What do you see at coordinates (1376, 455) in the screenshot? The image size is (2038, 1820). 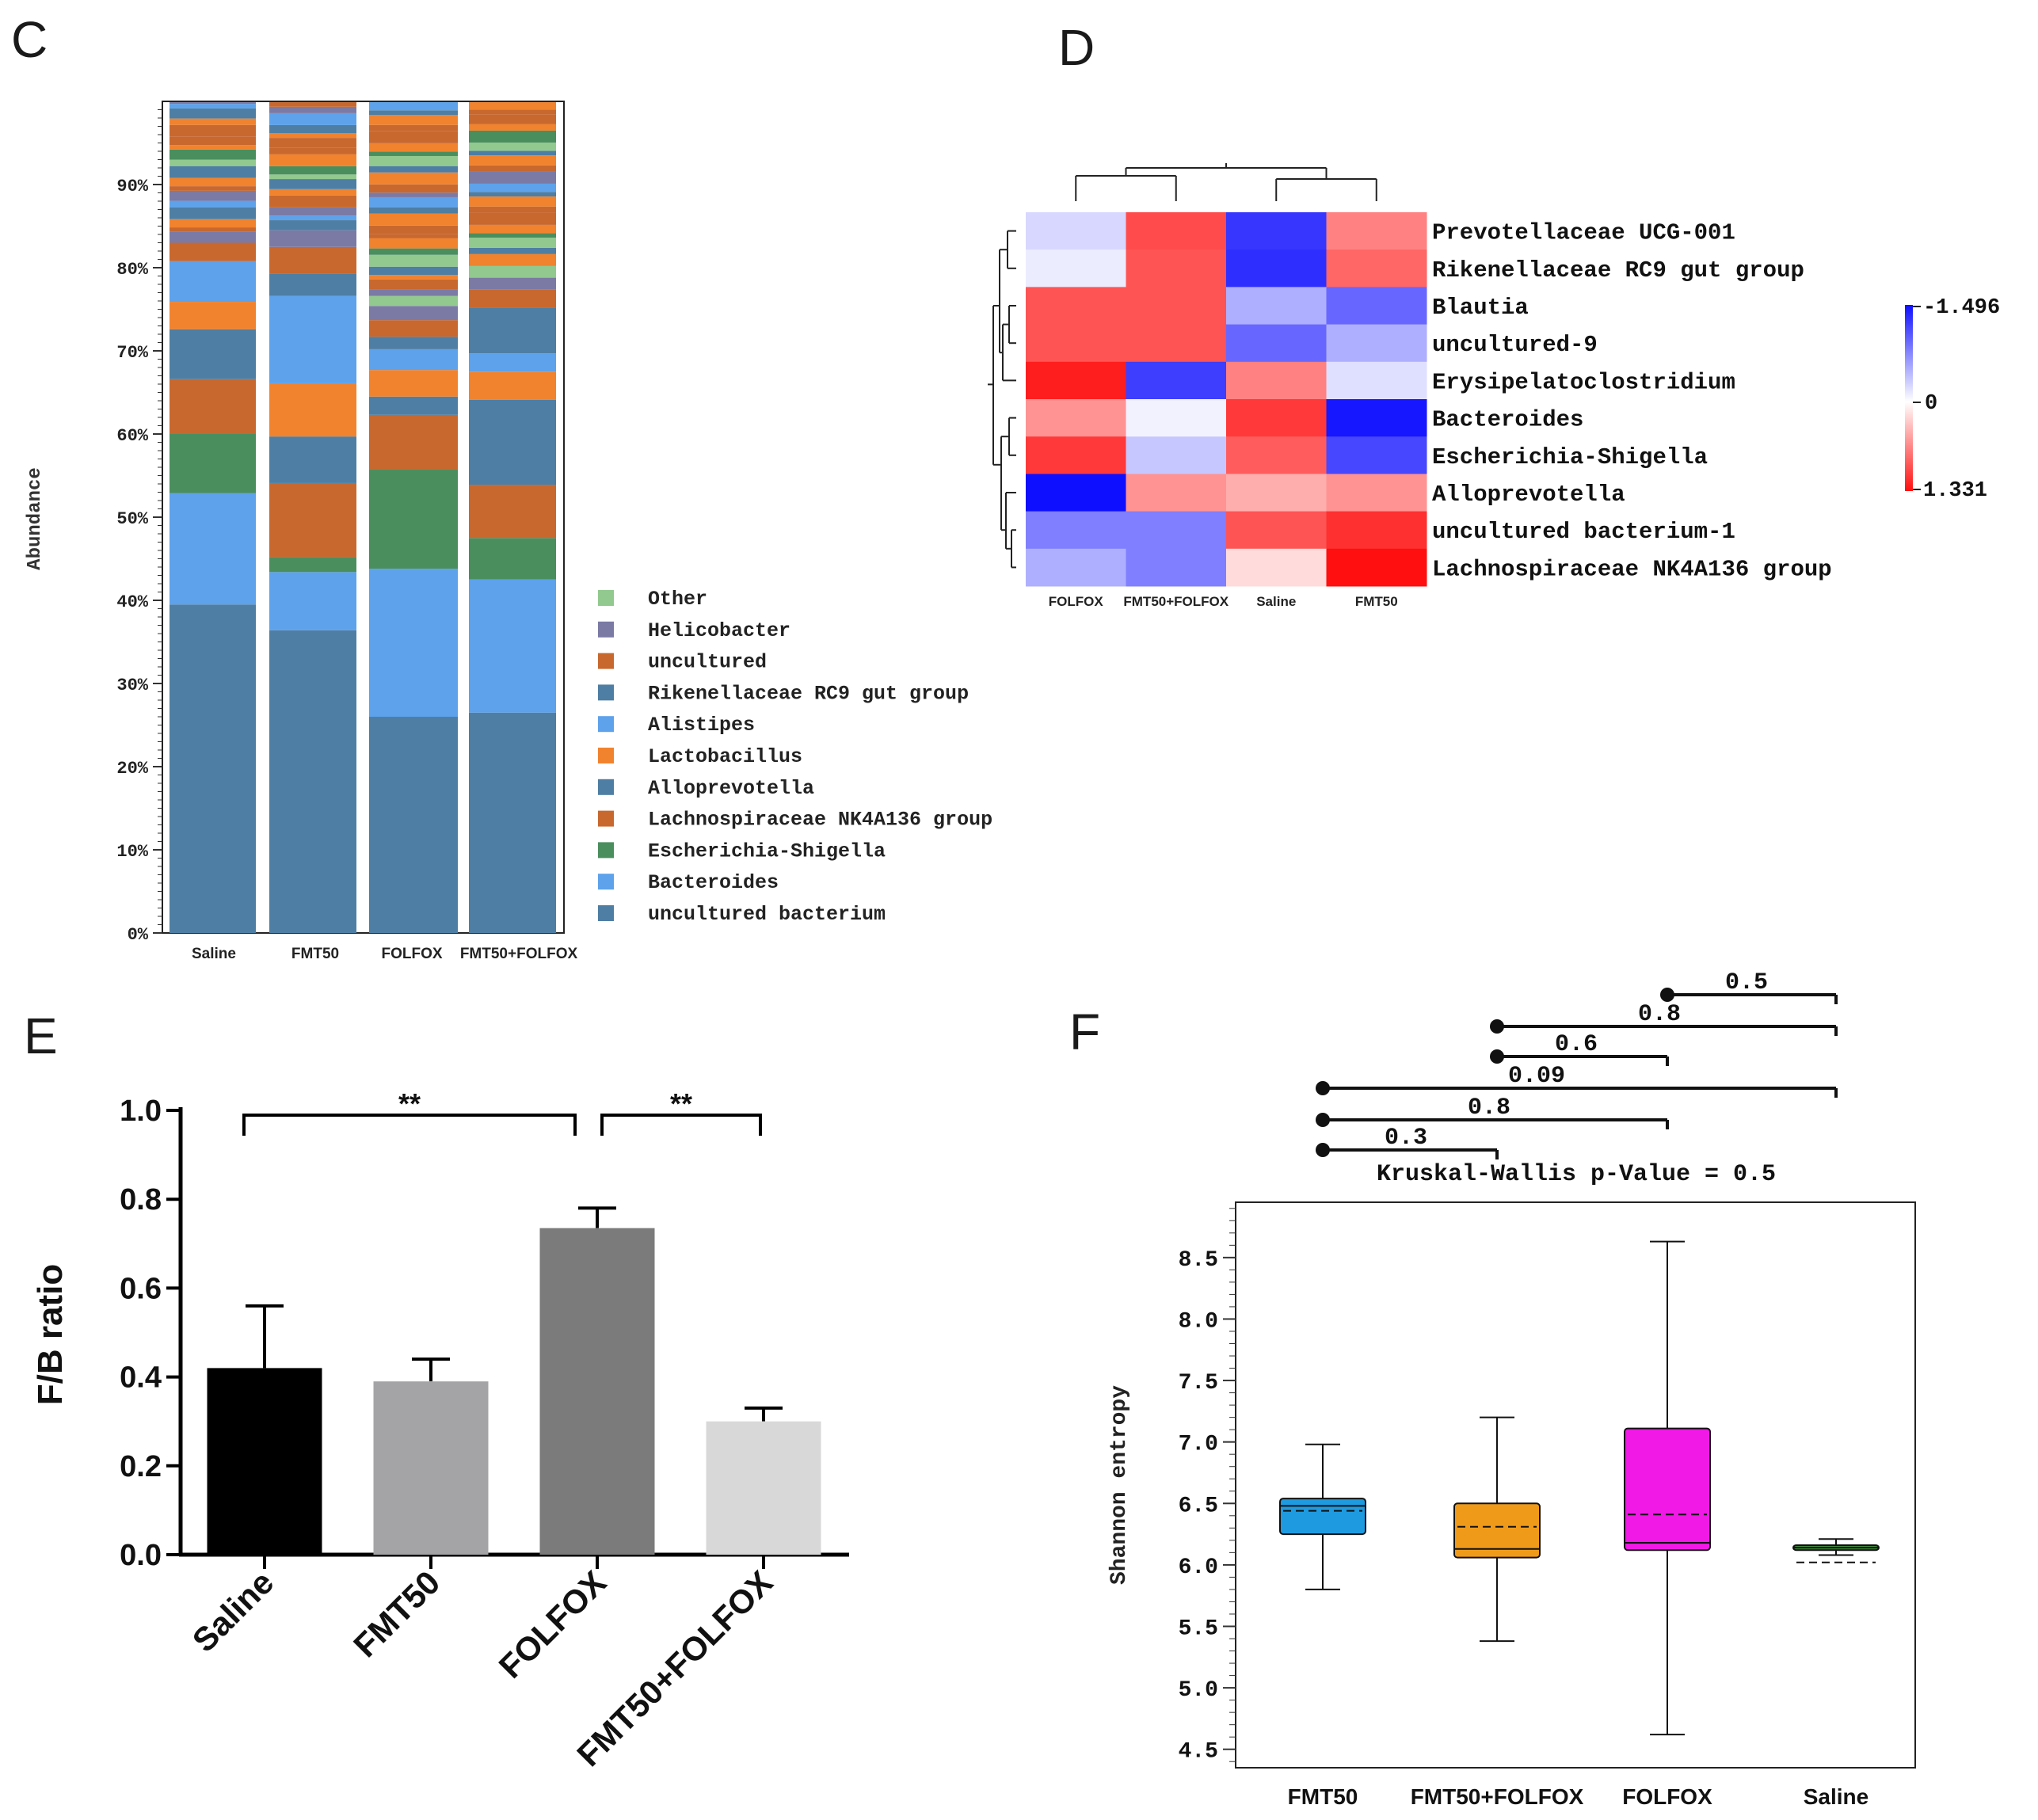 I see `d-heatmap-cell-escherichia-shigella-fmt50` at bounding box center [1376, 455].